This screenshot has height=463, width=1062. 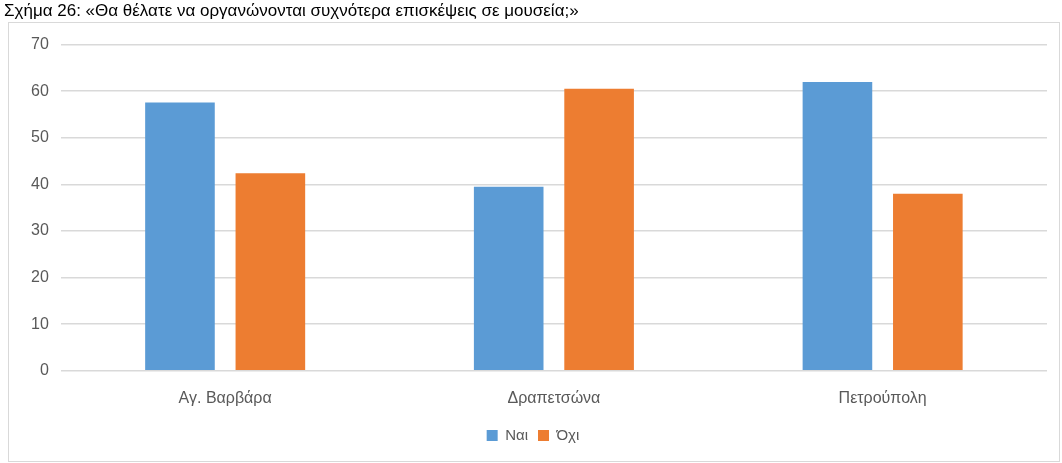 What do you see at coordinates (40, 137) in the screenshot?
I see `y-tick-label: 50` at bounding box center [40, 137].